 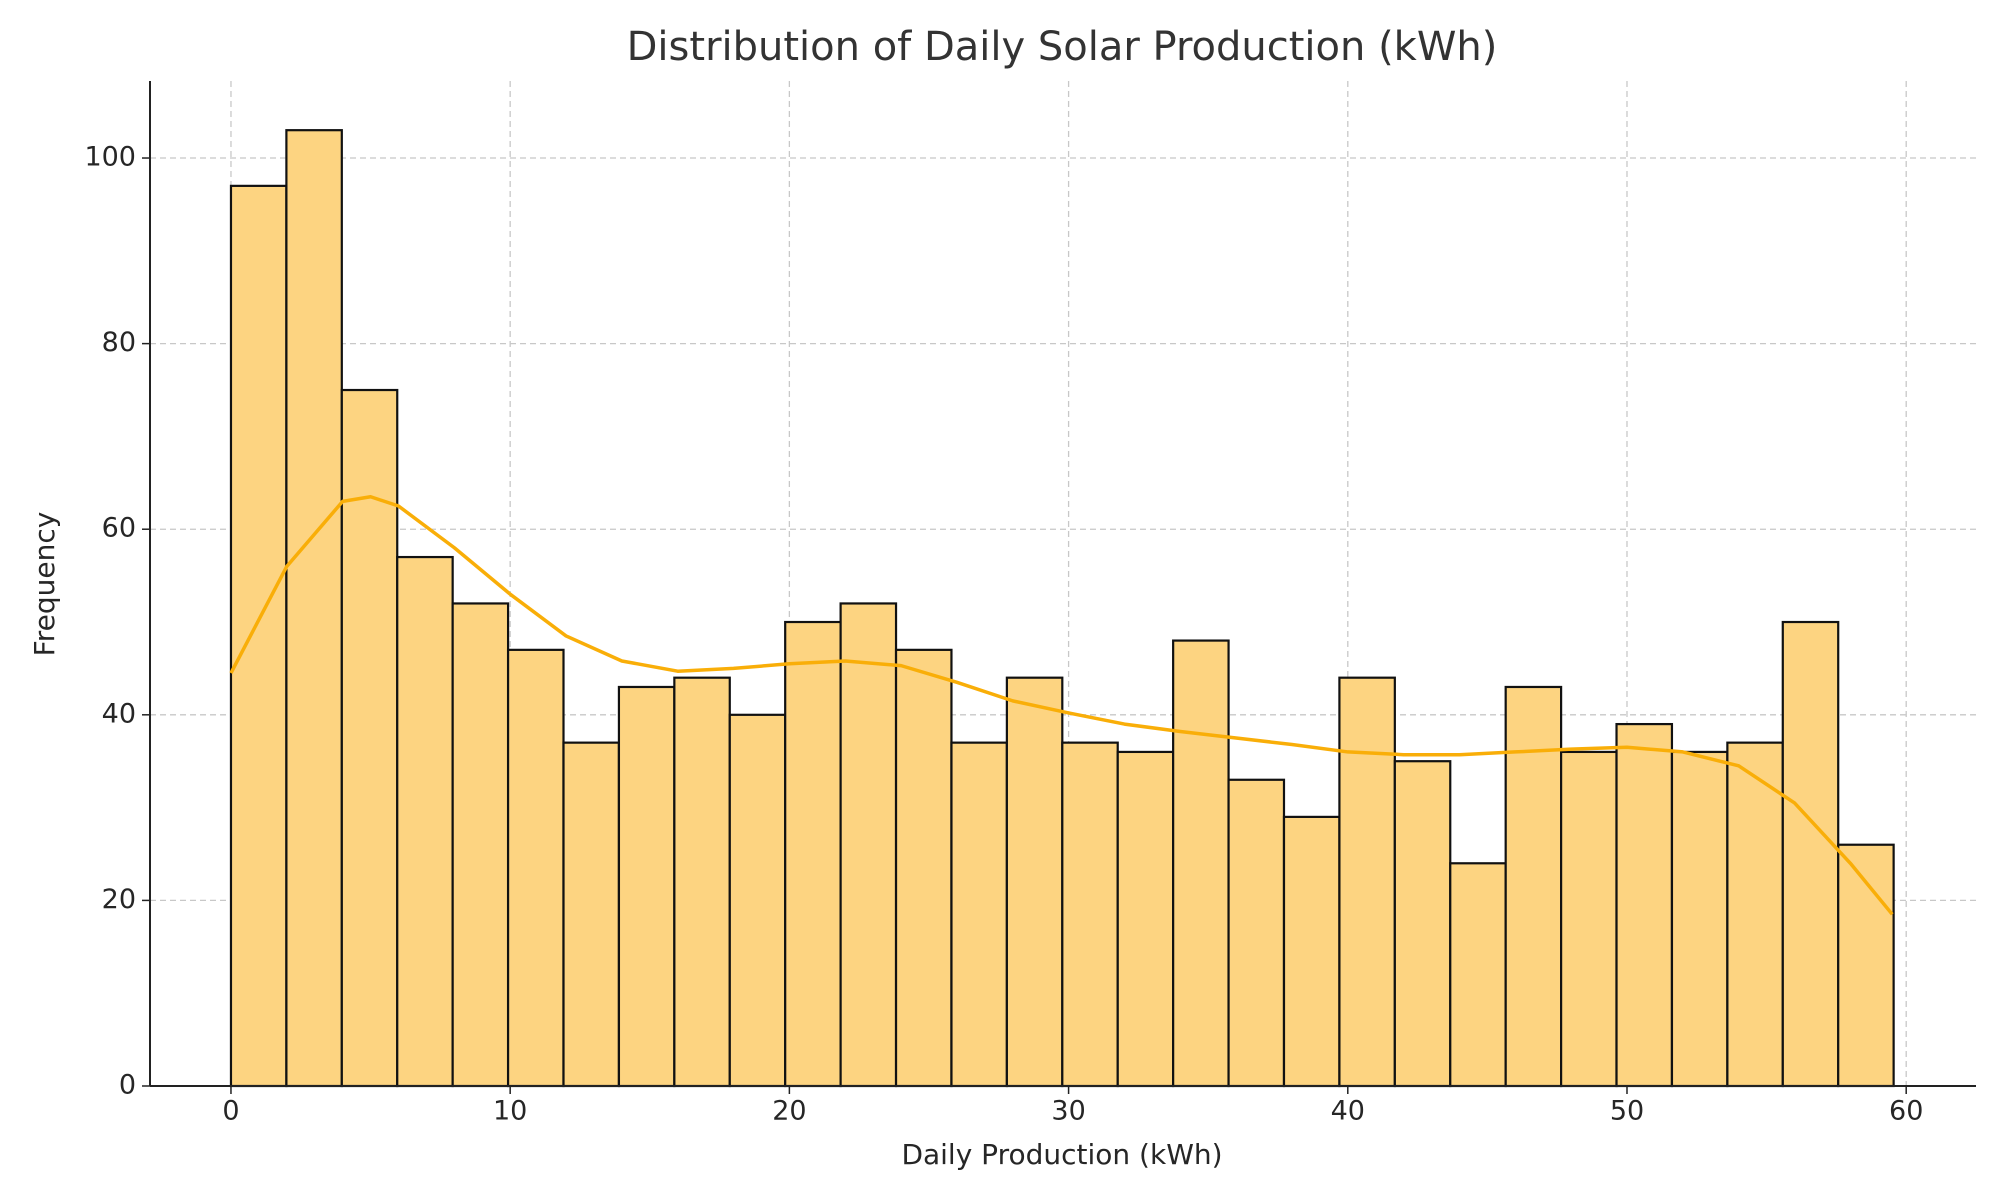 I want to click on y-tick-label: 20, so click(x=119, y=899).